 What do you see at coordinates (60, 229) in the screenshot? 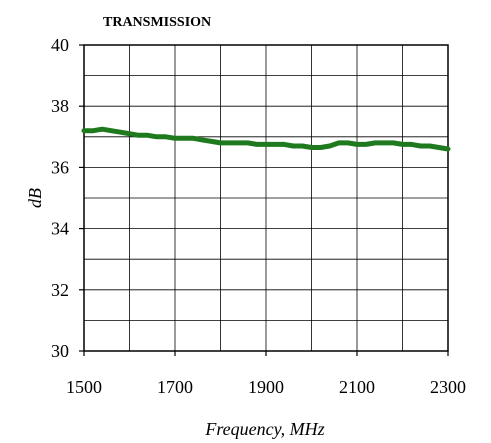
I see `y-tick-label: 34` at bounding box center [60, 229].